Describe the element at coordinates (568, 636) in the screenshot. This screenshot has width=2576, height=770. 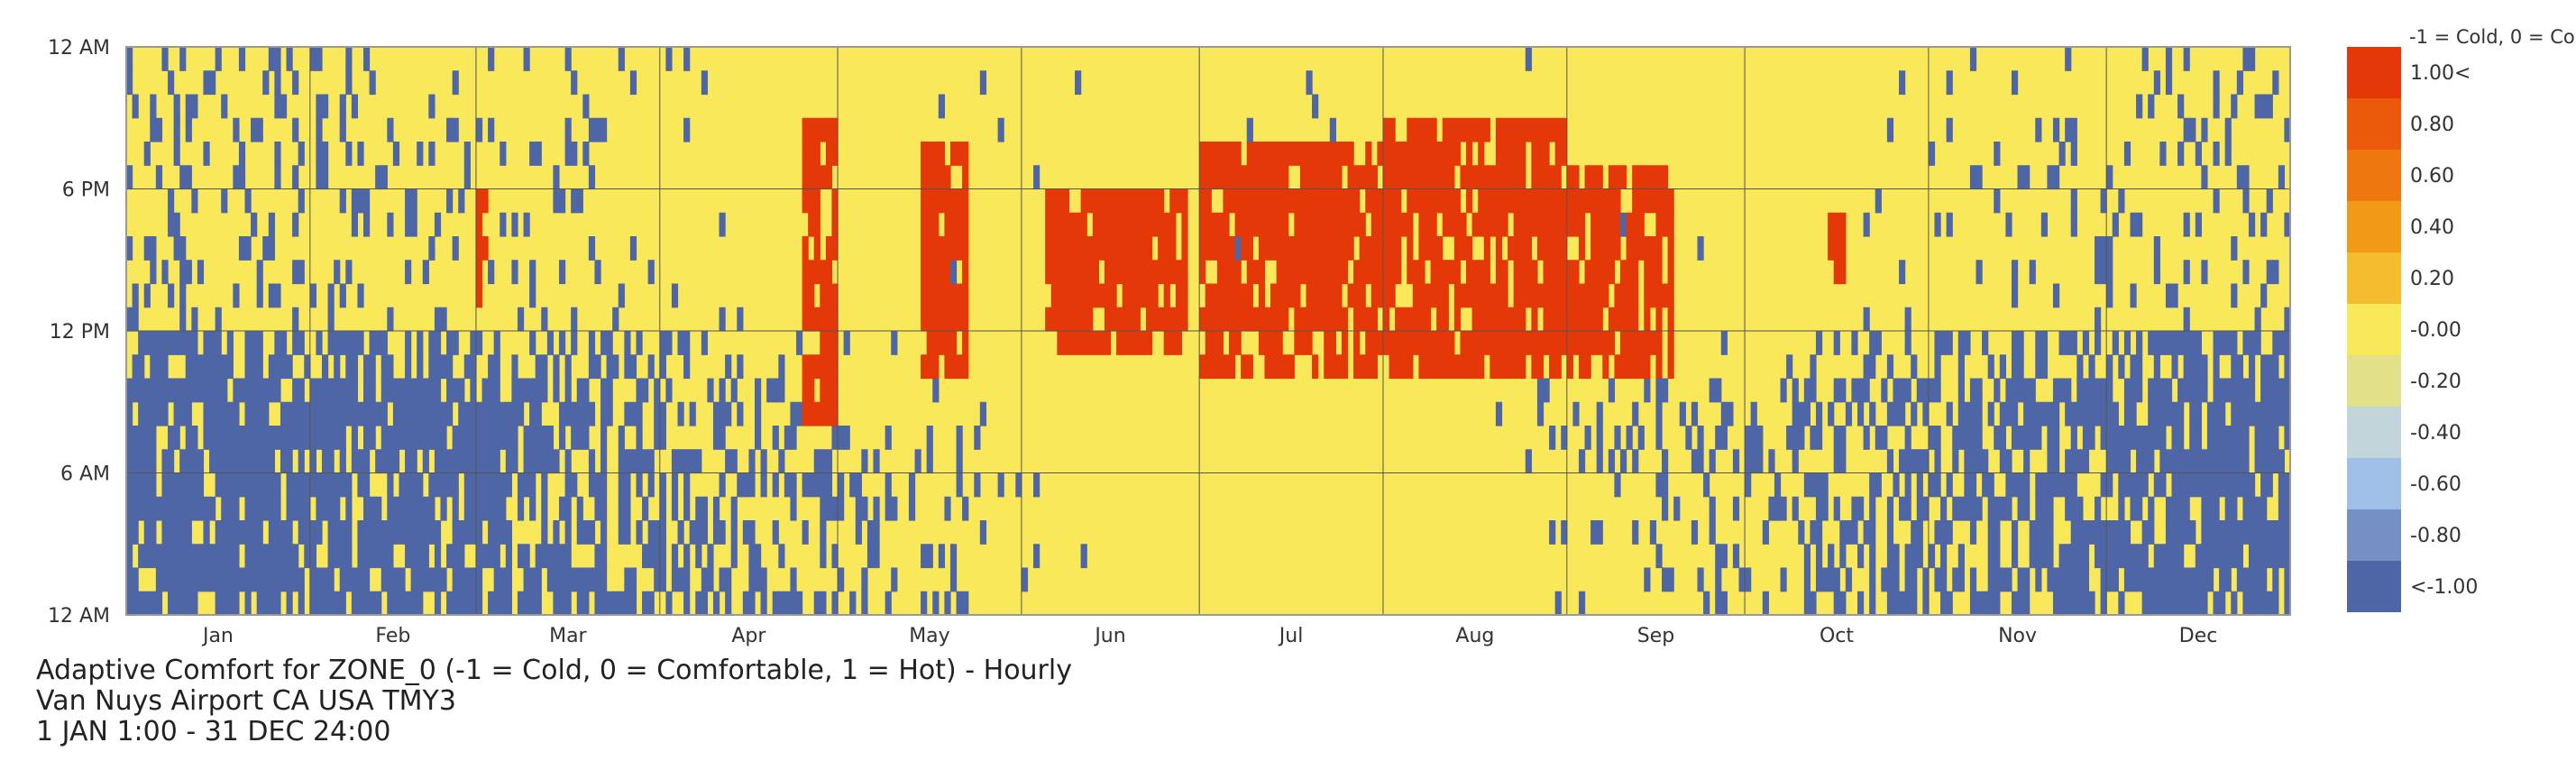
I see `x-tick-label: Mar` at that location.